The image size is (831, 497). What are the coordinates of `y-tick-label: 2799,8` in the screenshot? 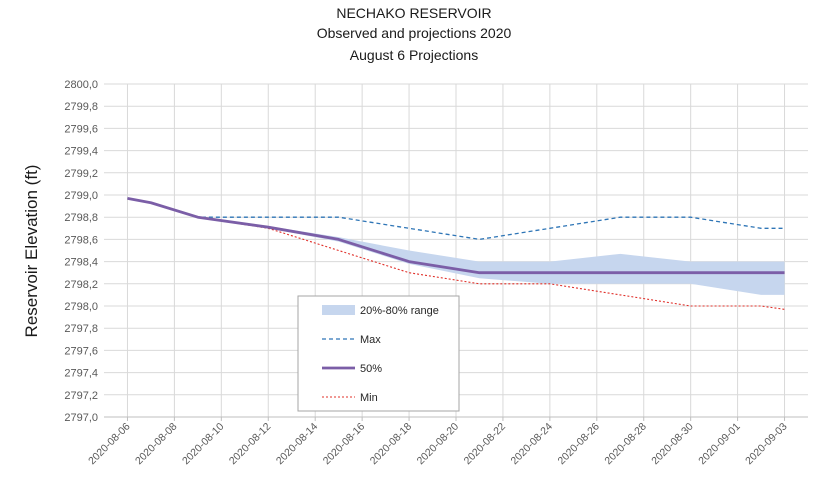 It's located at (81, 107).